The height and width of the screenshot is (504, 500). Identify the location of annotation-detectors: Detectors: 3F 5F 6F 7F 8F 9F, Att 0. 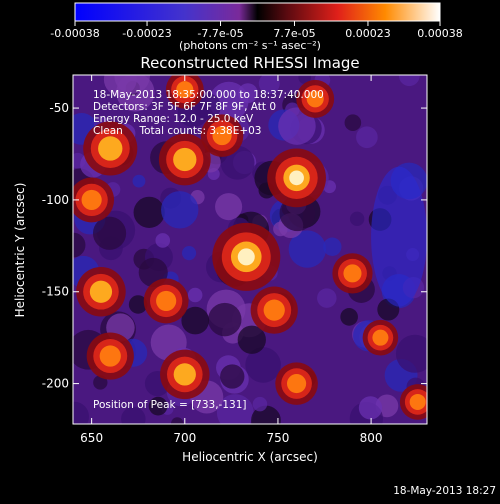
(184, 107).